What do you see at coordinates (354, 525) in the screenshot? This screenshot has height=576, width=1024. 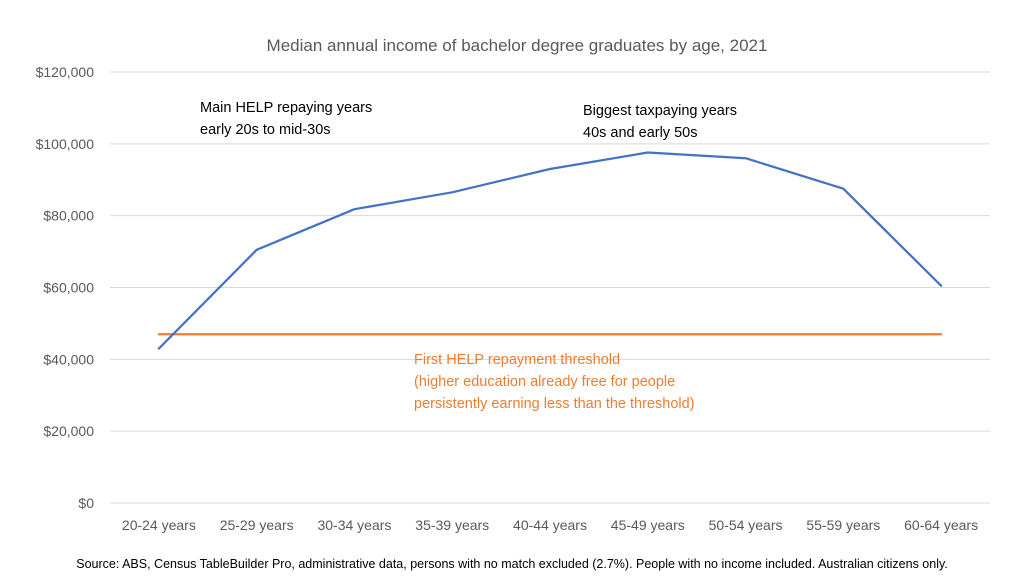 I see `x-tick-label: 30-34 years` at bounding box center [354, 525].